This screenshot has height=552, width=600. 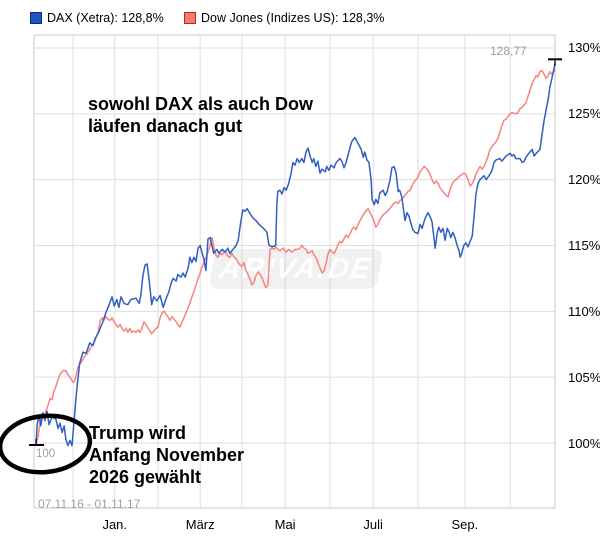 What do you see at coordinates (115, 524) in the screenshot?
I see `x-axis-tick-label: Jan.` at bounding box center [115, 524].